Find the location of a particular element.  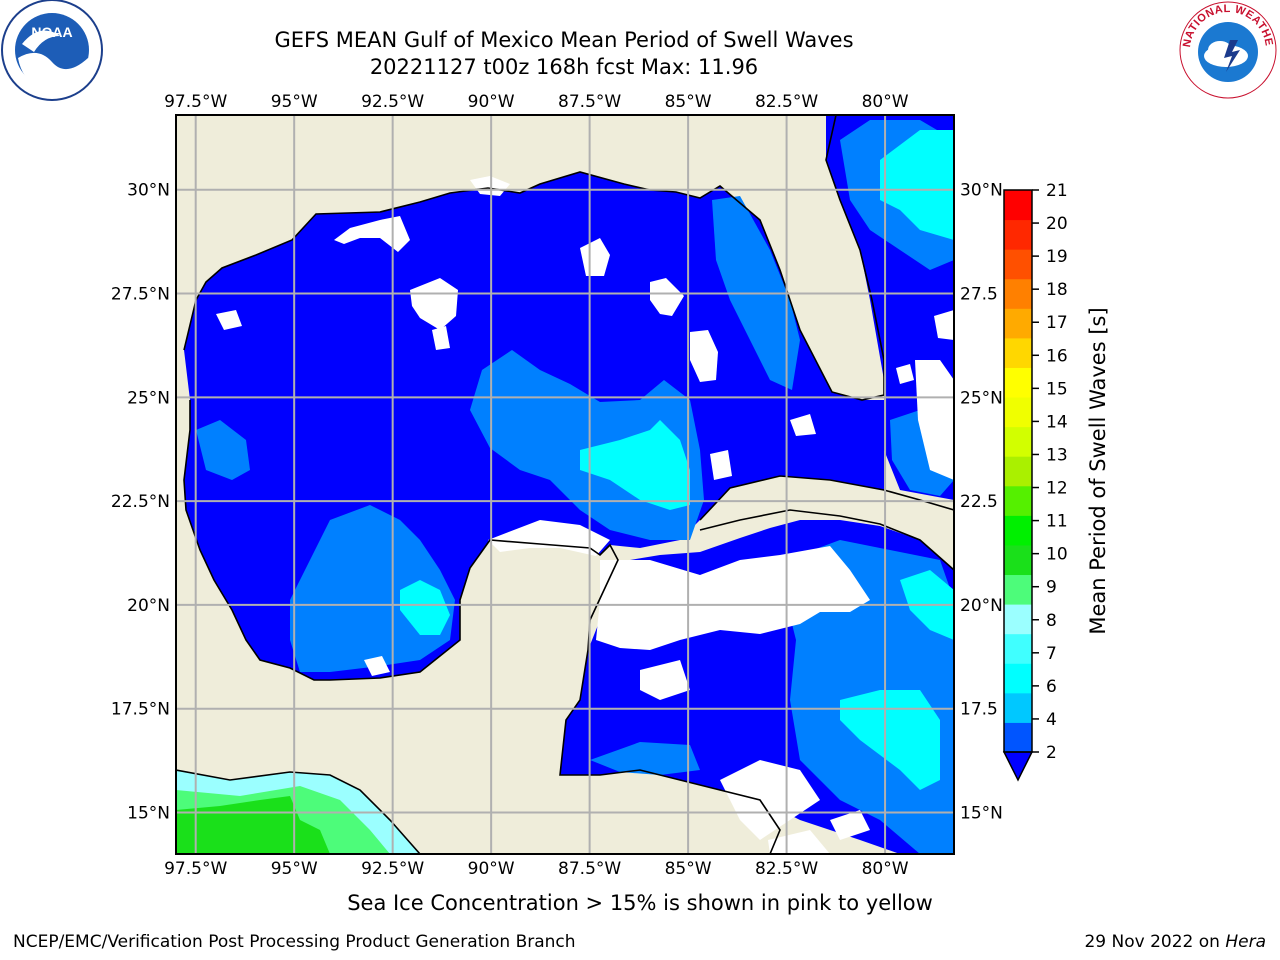

colorbar-tick-label: 11 is located at coordinates (1057, 522).